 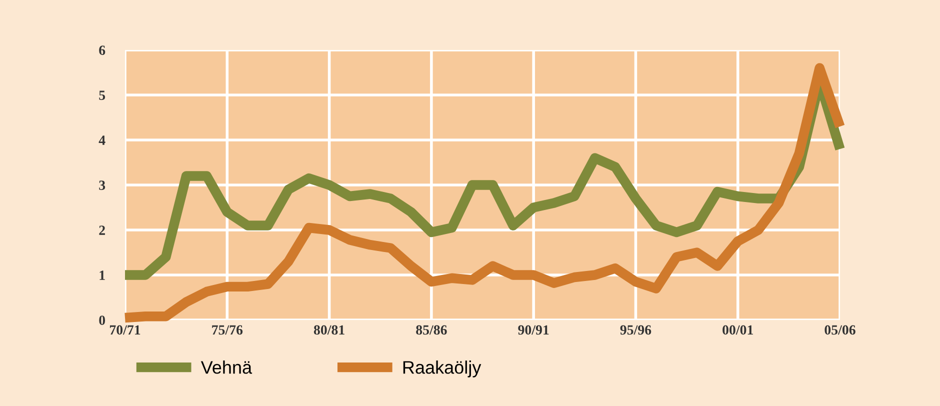 What do you see at coordinates (227, 330) in the screenshot?
I see `x-tick-label: 75/76` at bounding box center [227, 330].